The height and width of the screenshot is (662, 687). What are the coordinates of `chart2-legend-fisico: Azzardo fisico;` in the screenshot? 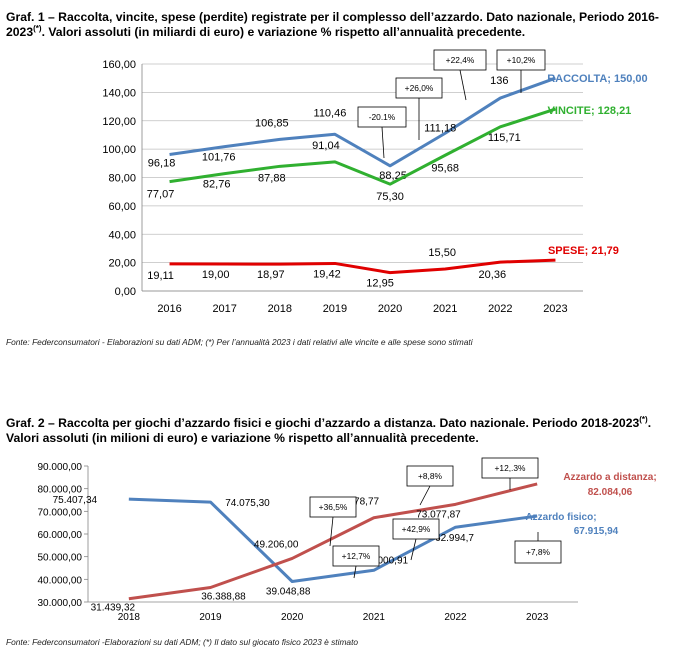 It's located at (560, 517).